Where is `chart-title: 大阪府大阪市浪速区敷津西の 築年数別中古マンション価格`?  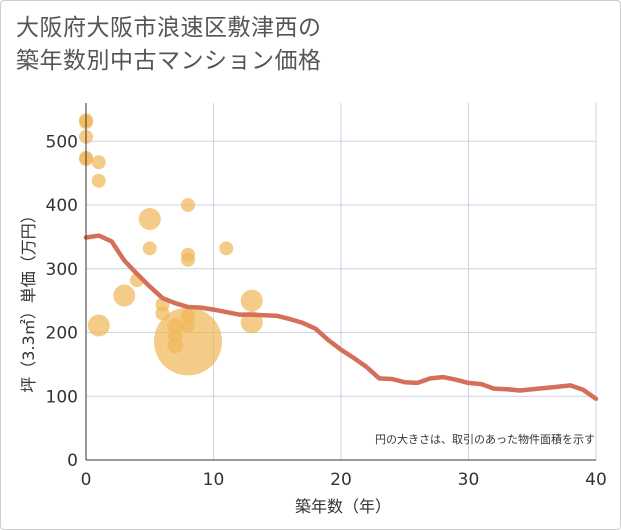 chart-title: 大阪府大阪市浪速区敷津西の 築年数別中古マンション価格 is located at coordinates (169, 45).